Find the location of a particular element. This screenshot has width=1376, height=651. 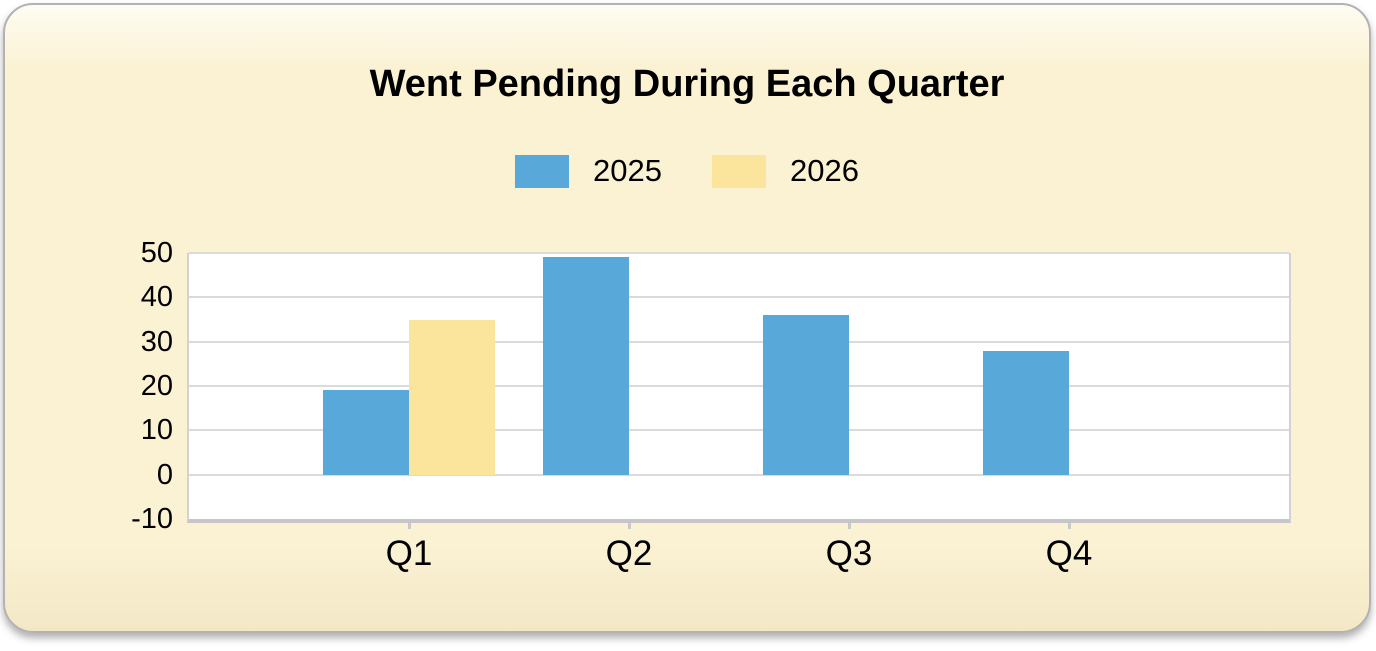

x-slot-q4: Q4 is located at coordinates (1069, 548).